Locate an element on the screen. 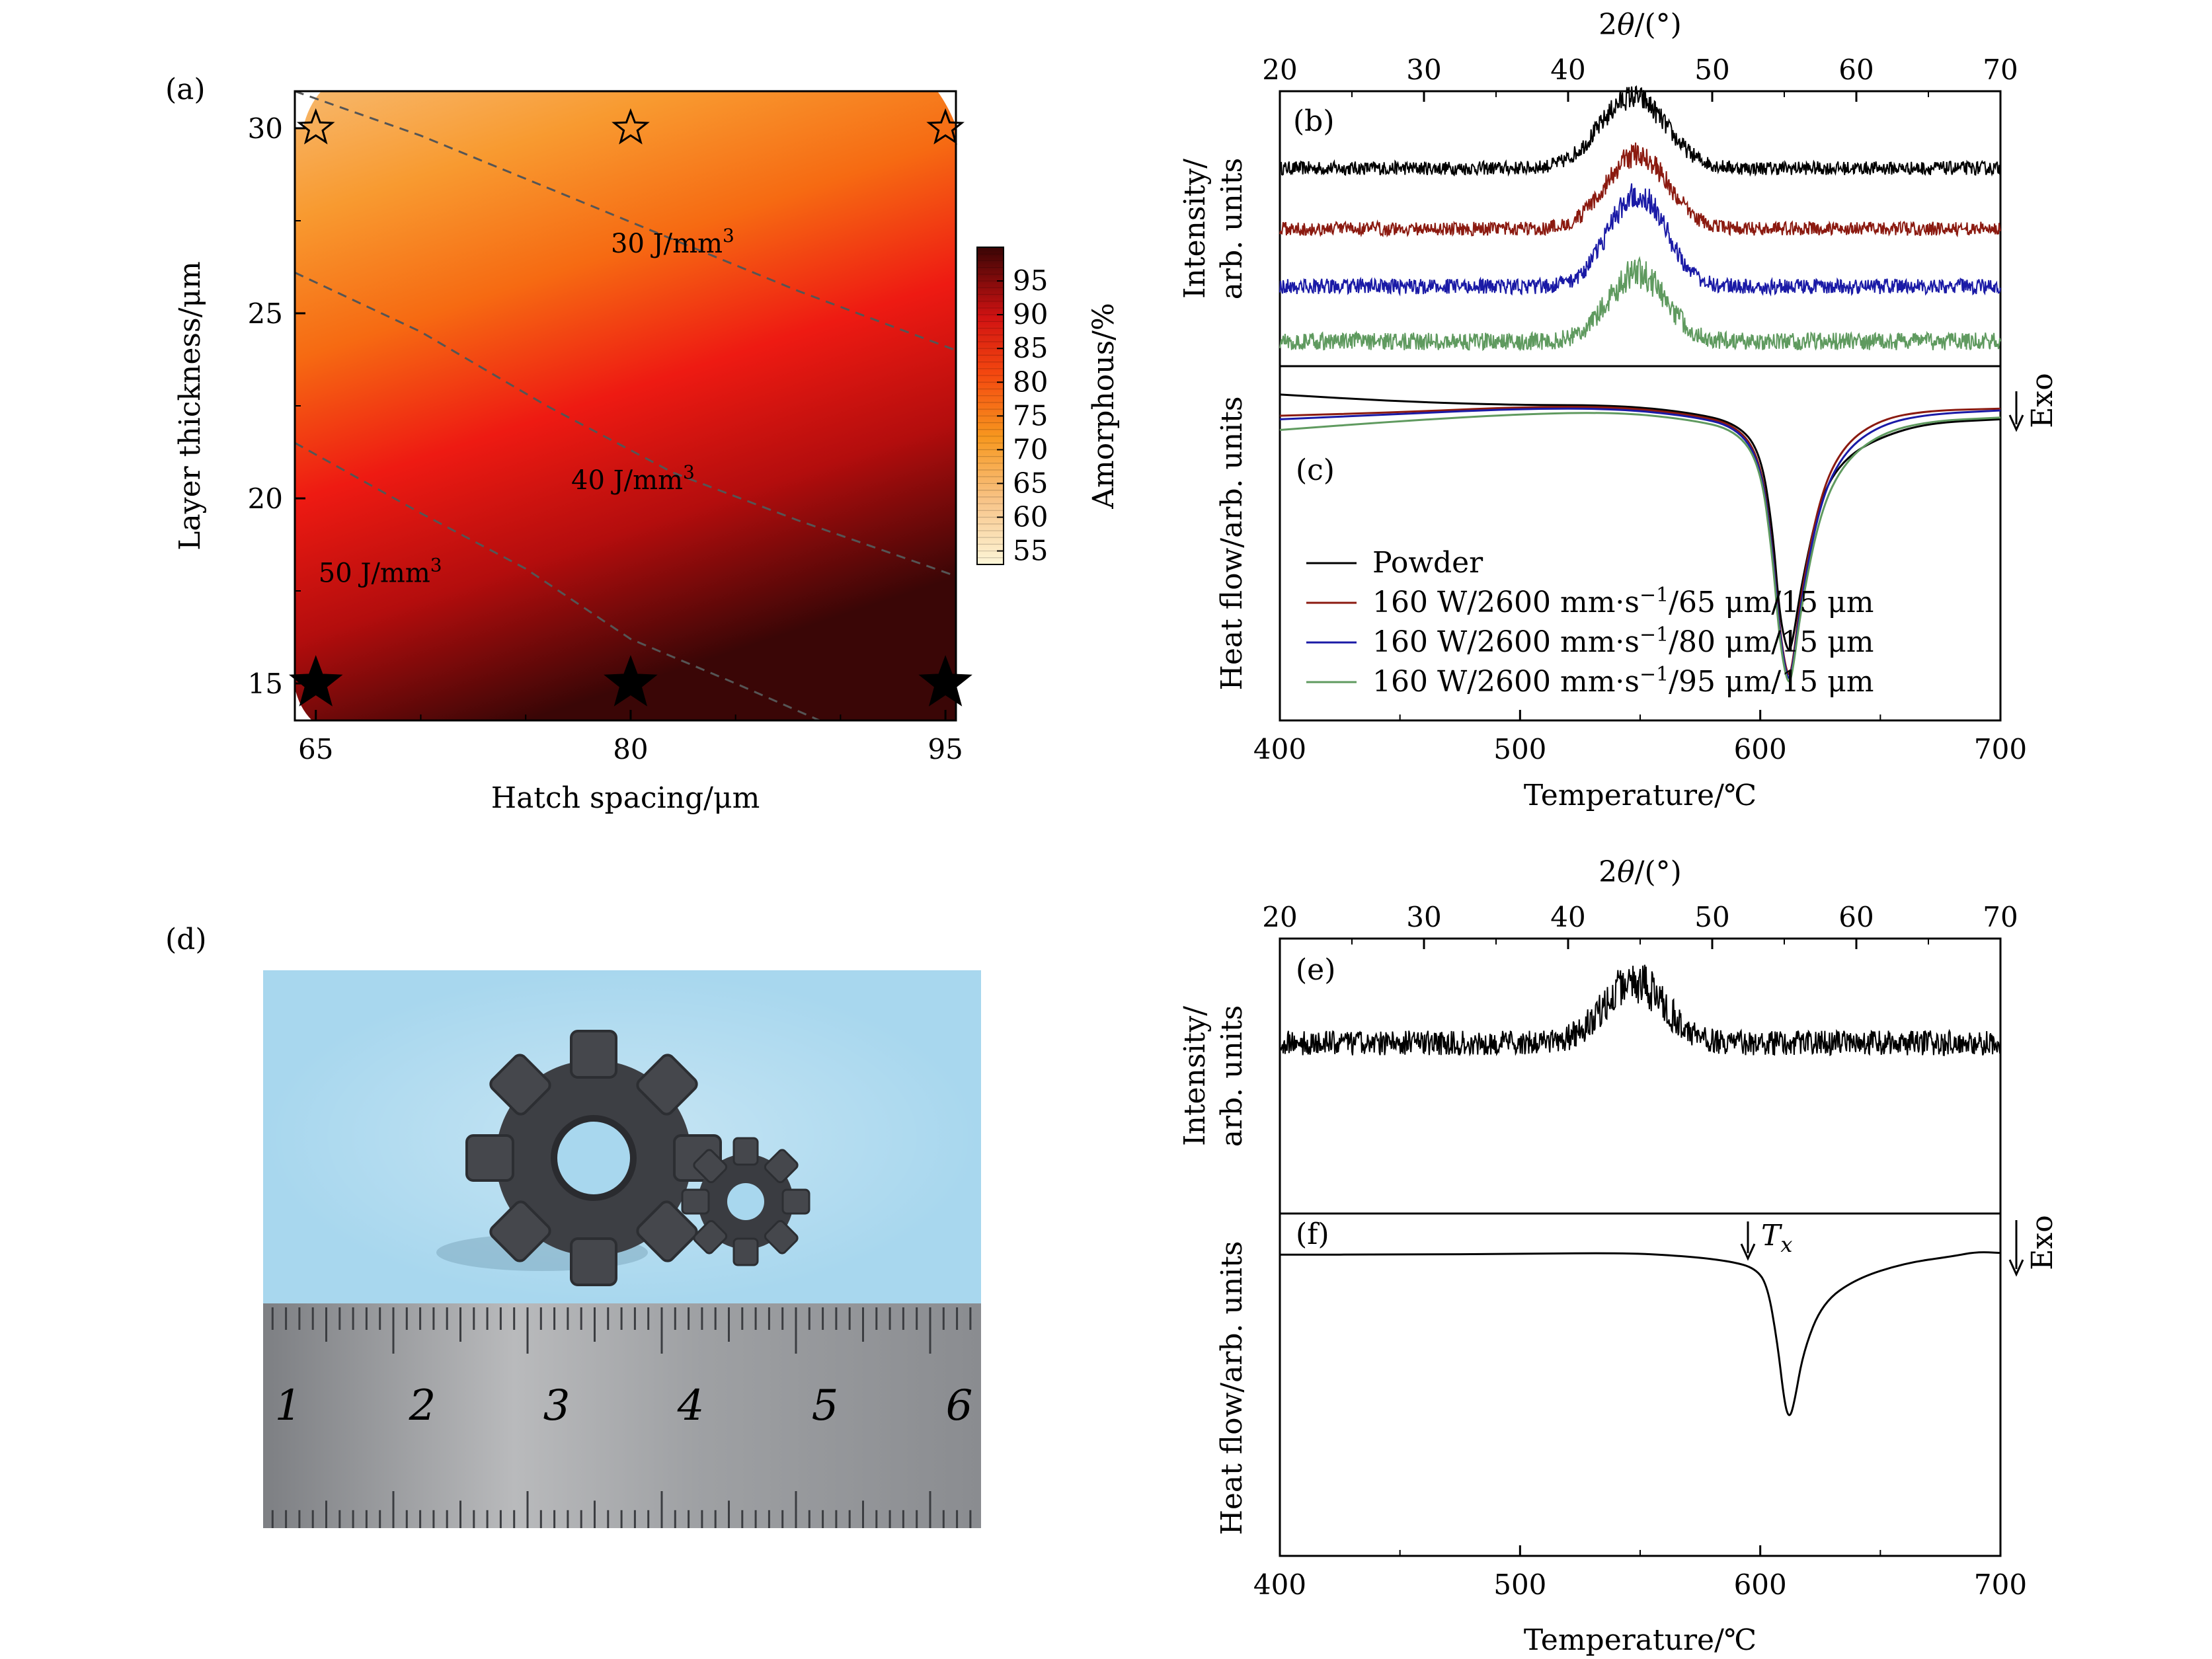 Image resolution: width=2212 pixels, height=1659 pixels. colorbar-lines is located at coordinates (990, 403).